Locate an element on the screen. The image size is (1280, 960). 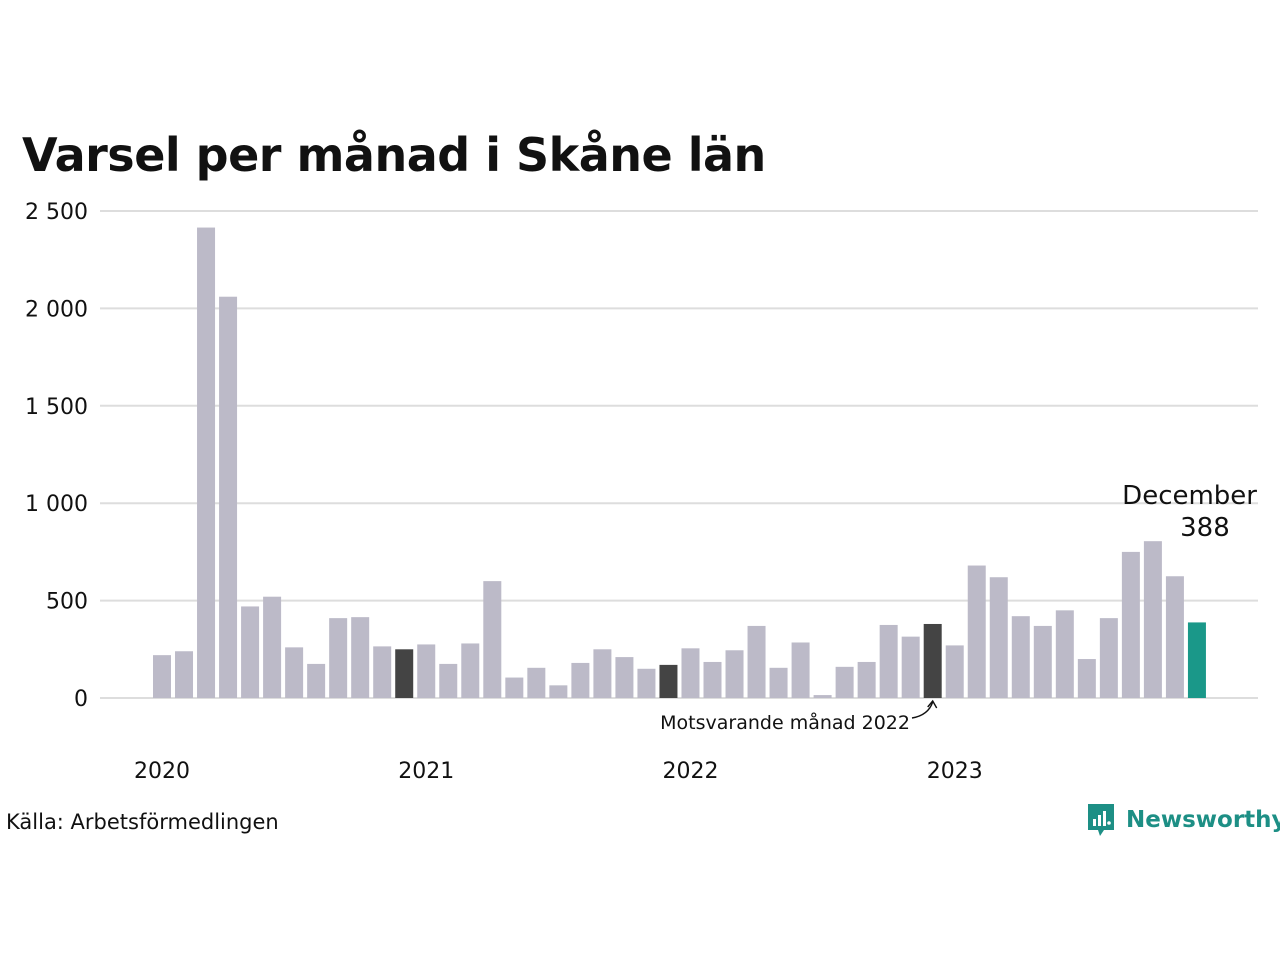
x-tick-label: 2023 is located at coordinates (955, 771).